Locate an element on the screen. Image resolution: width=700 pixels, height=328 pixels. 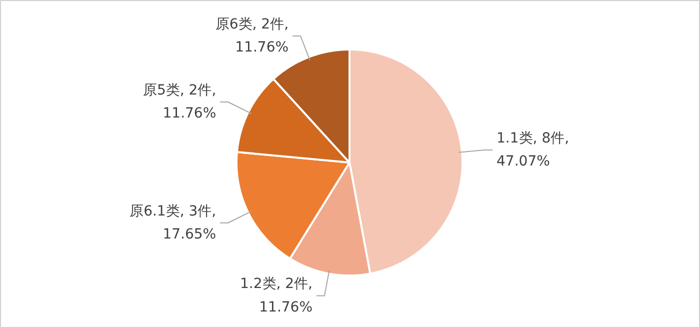
slice-label: 原5类, 2件, 11.76% is located at coordinates (179, 102).